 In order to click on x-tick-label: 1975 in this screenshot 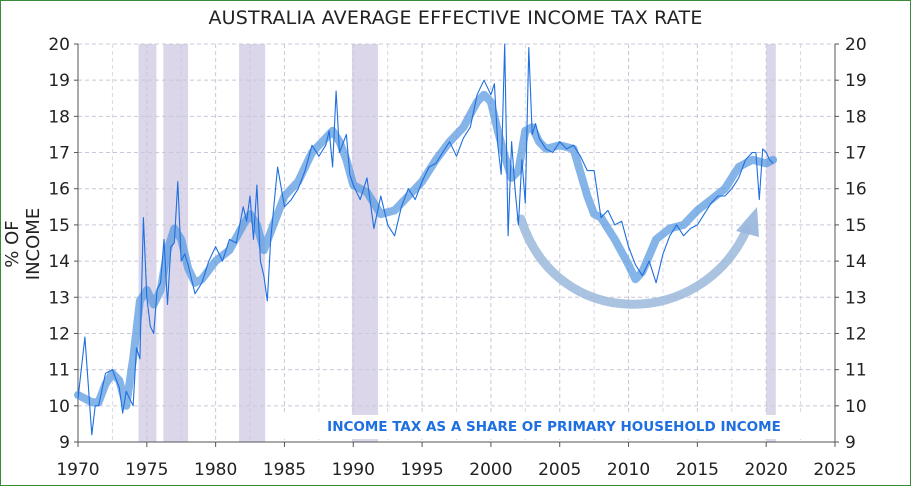, I will do `click(146, 470)`.